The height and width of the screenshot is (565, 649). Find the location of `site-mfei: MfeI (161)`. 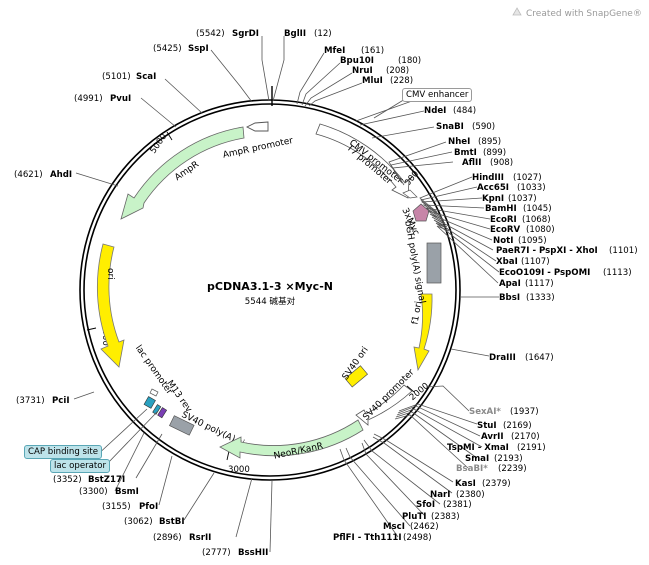

site-mfei: MfeI (161) is located at coordinates (354, 51).